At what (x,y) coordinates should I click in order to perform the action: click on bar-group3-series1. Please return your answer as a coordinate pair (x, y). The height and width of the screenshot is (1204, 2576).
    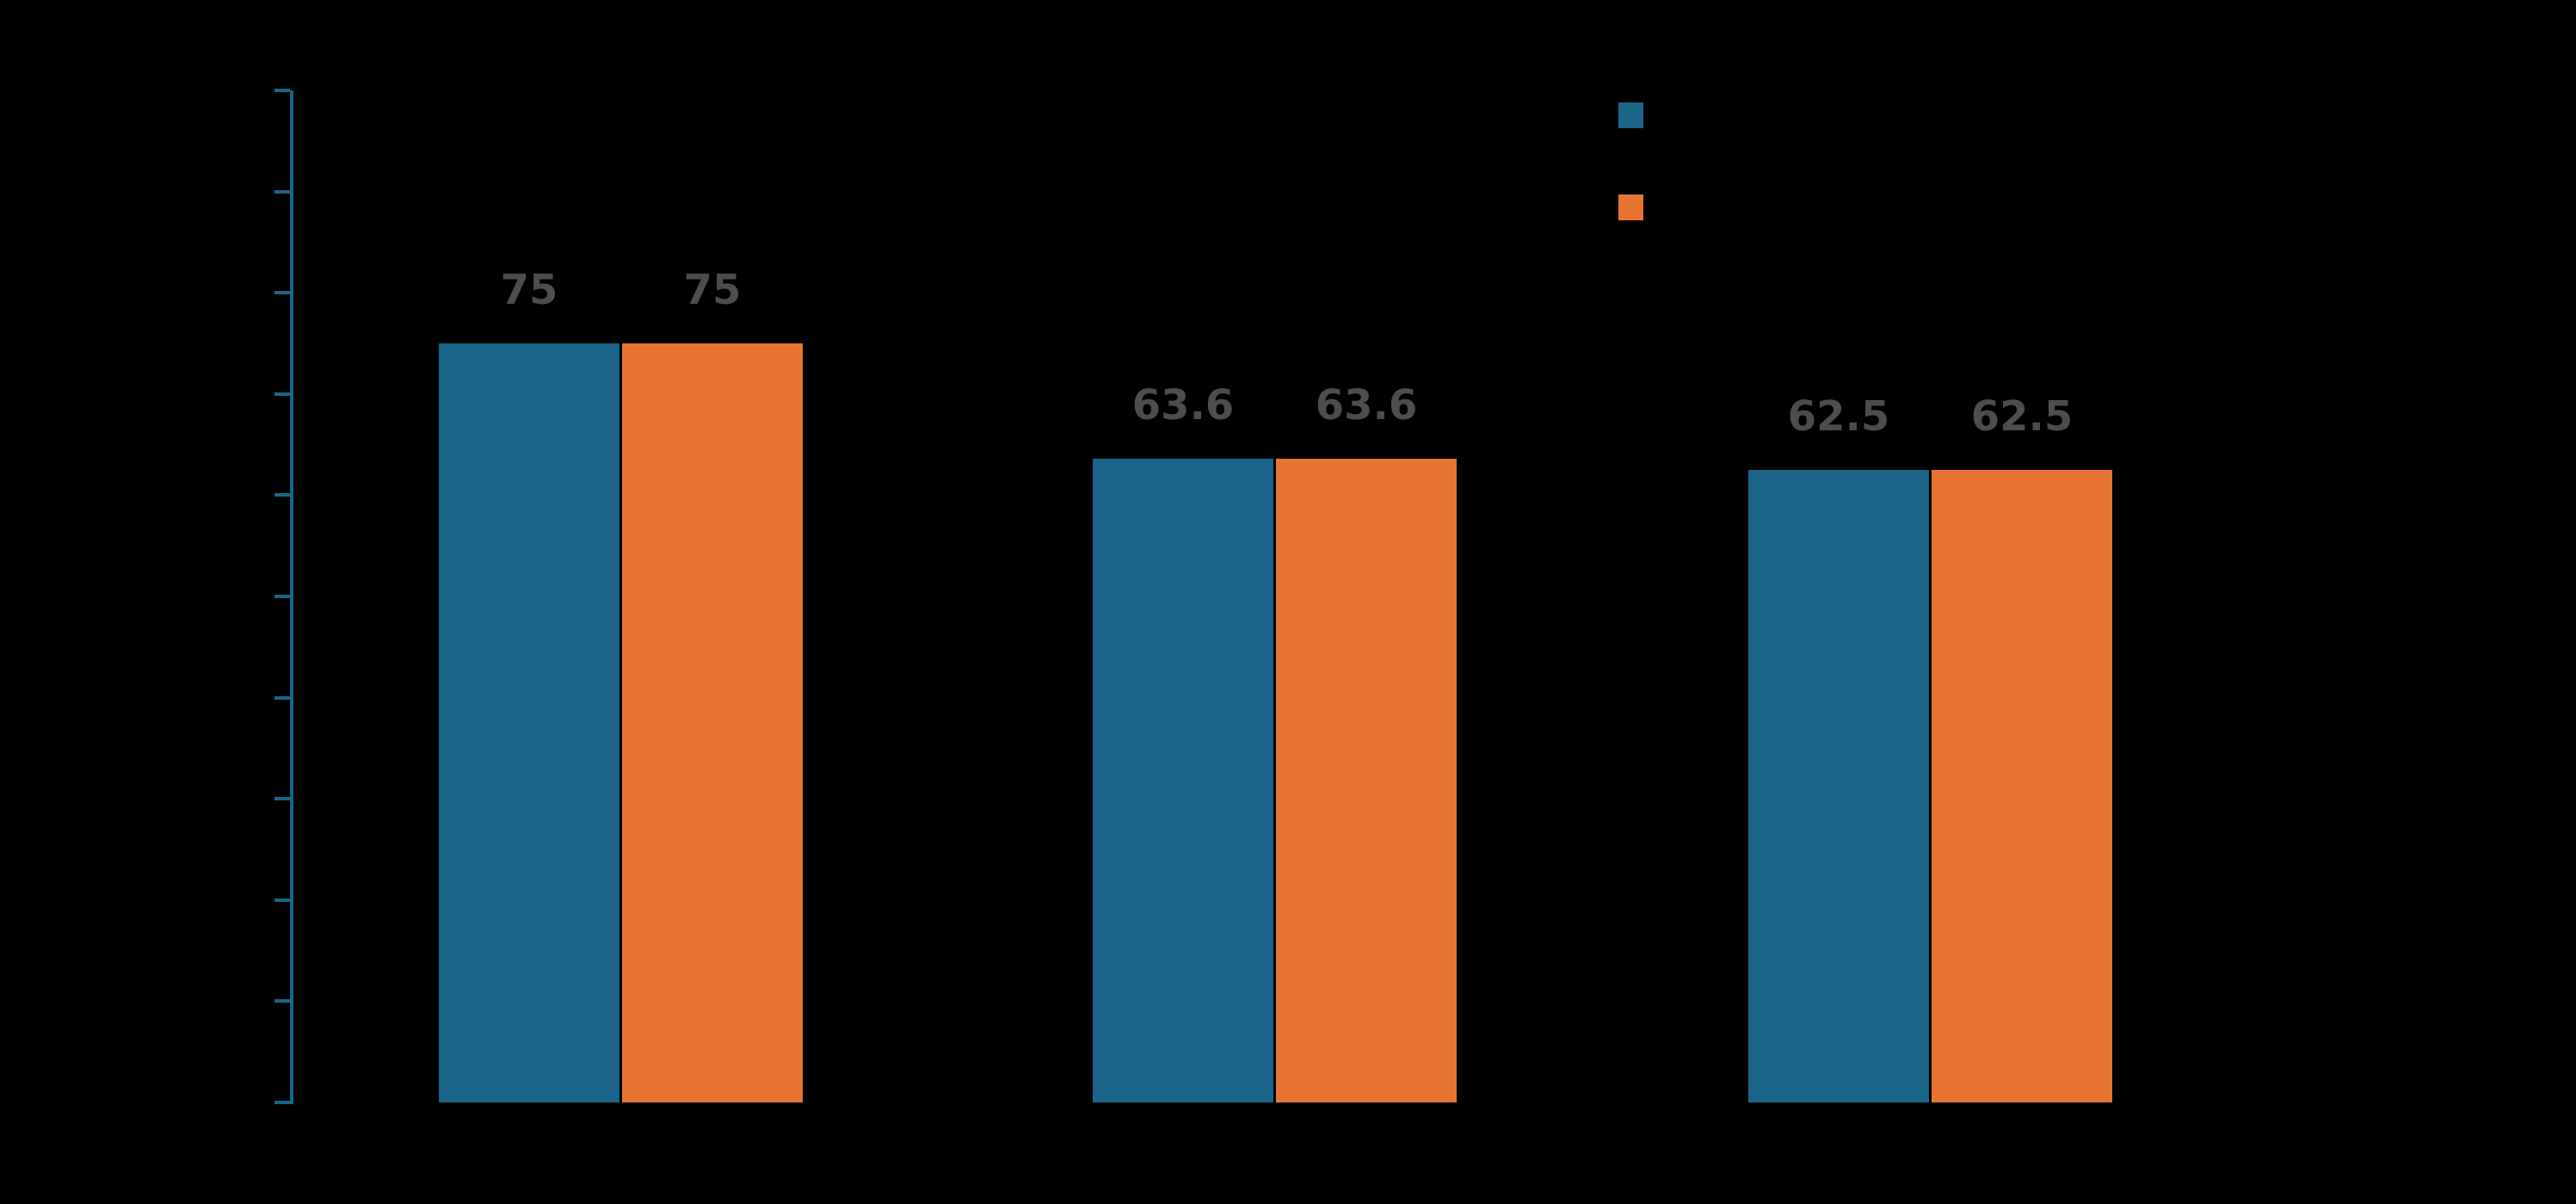
    Looking at the image, I should click on (1838, 786).